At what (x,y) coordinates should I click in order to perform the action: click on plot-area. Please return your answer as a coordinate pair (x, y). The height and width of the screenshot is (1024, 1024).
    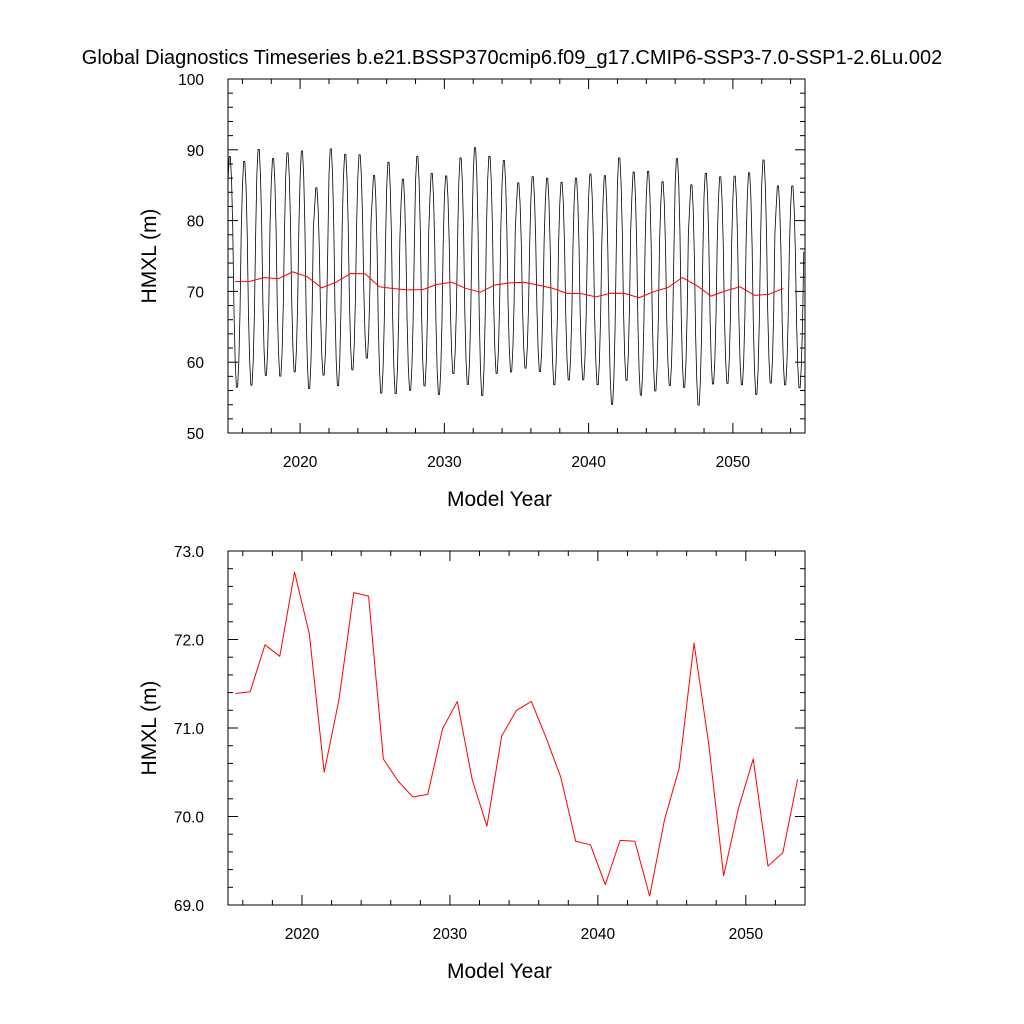
    Looking at the image, I should click on (516, 276).